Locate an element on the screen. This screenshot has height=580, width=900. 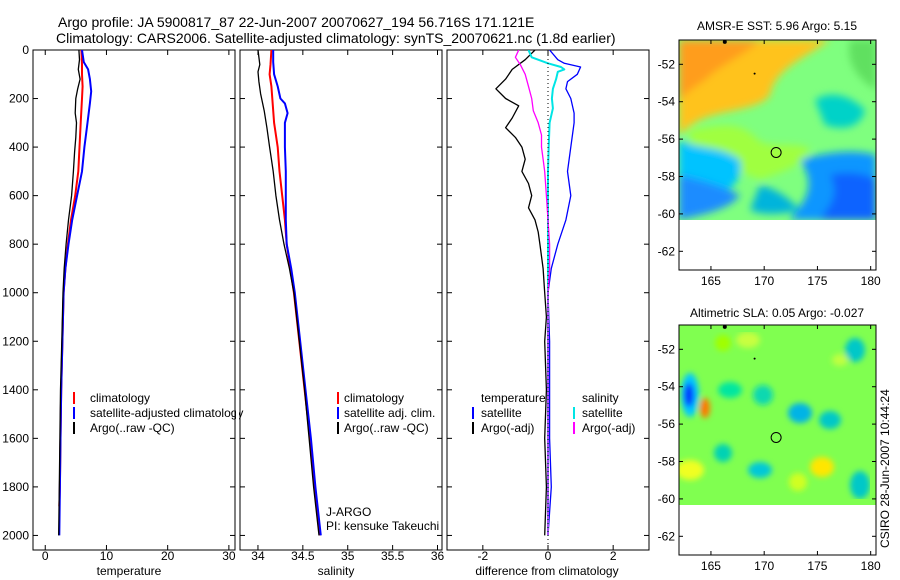
x-tick-label: 34.5 is located at coordinates (303, 556).